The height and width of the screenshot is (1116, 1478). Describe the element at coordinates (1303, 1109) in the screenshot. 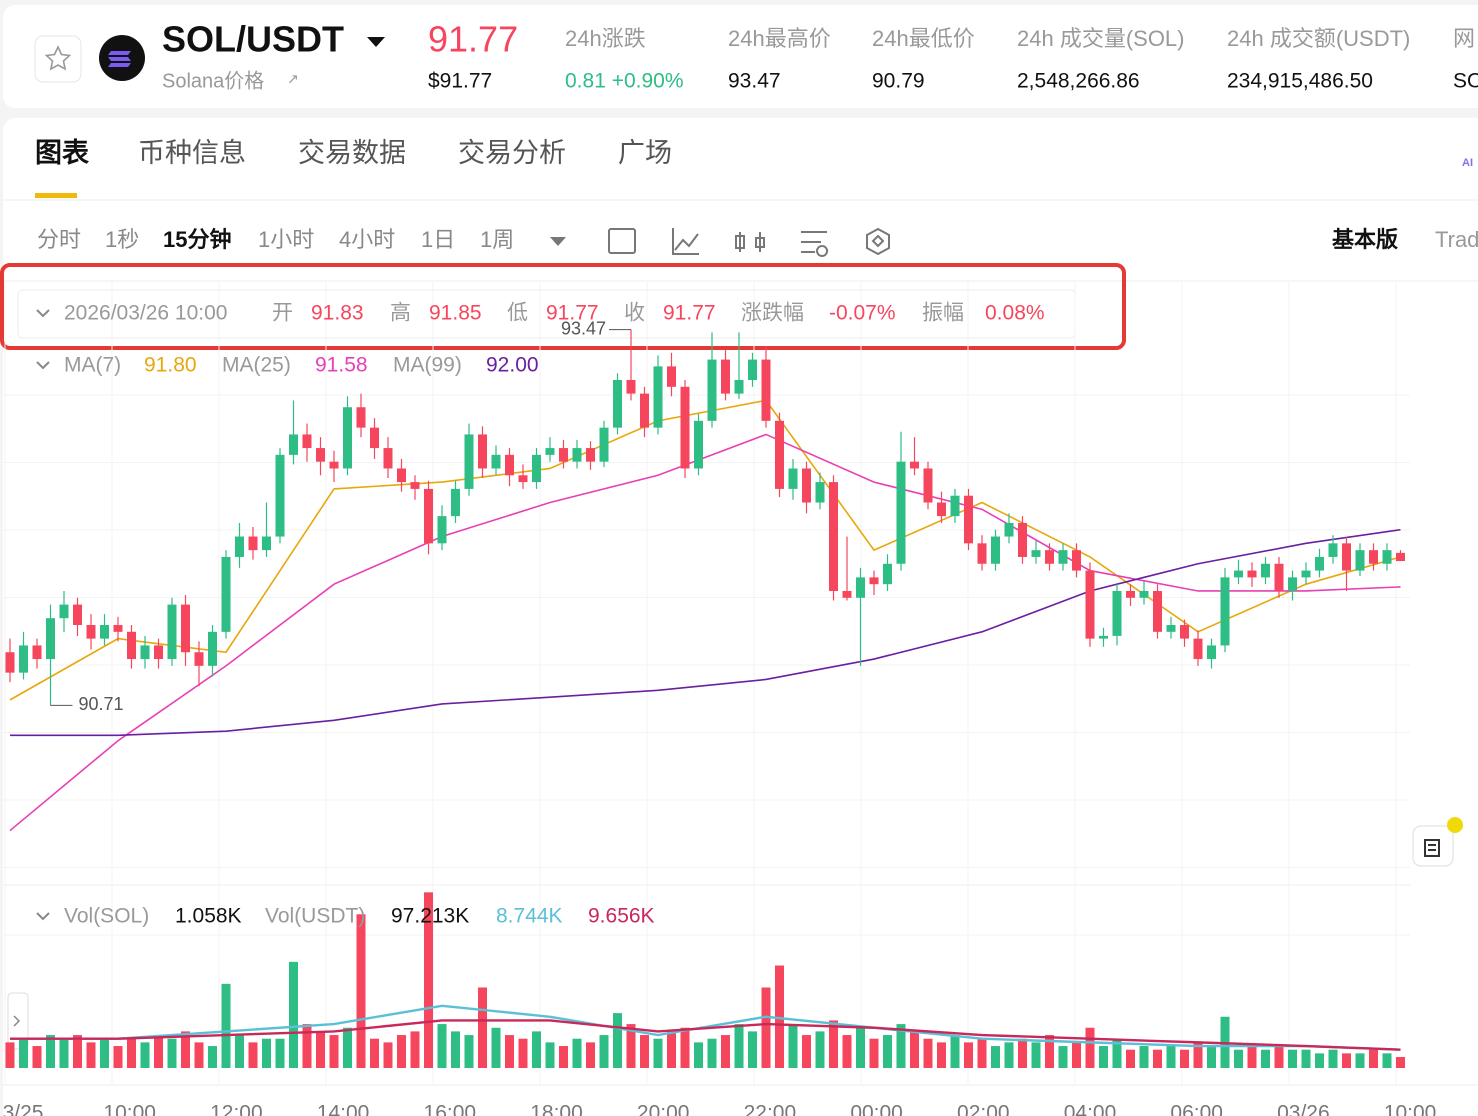

I see `x-tick-label: 03/26` at that location.